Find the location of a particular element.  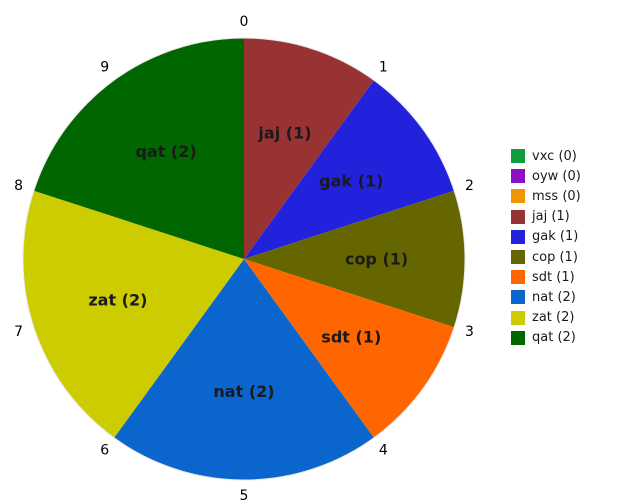

legend-item-oyw: oyw (0) is located at coordinates (546, 176).